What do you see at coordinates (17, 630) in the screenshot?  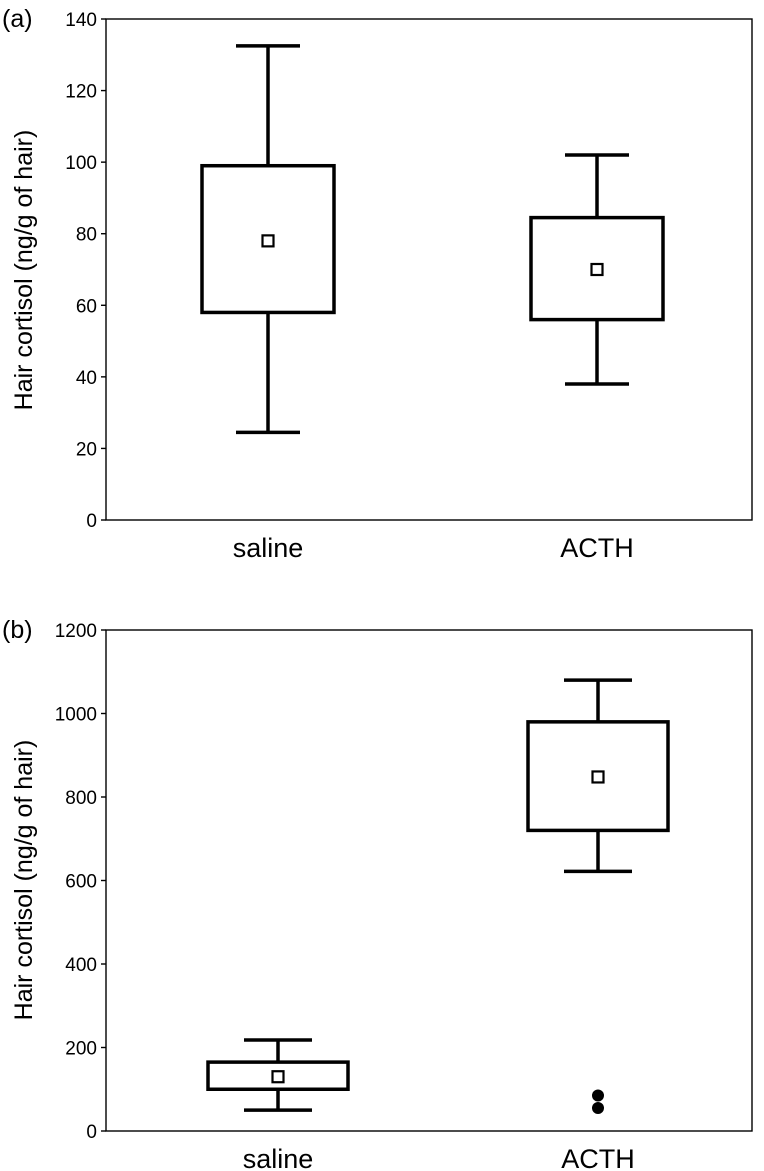 I see `panel-label: (b)` at bounding box center [17, 630].